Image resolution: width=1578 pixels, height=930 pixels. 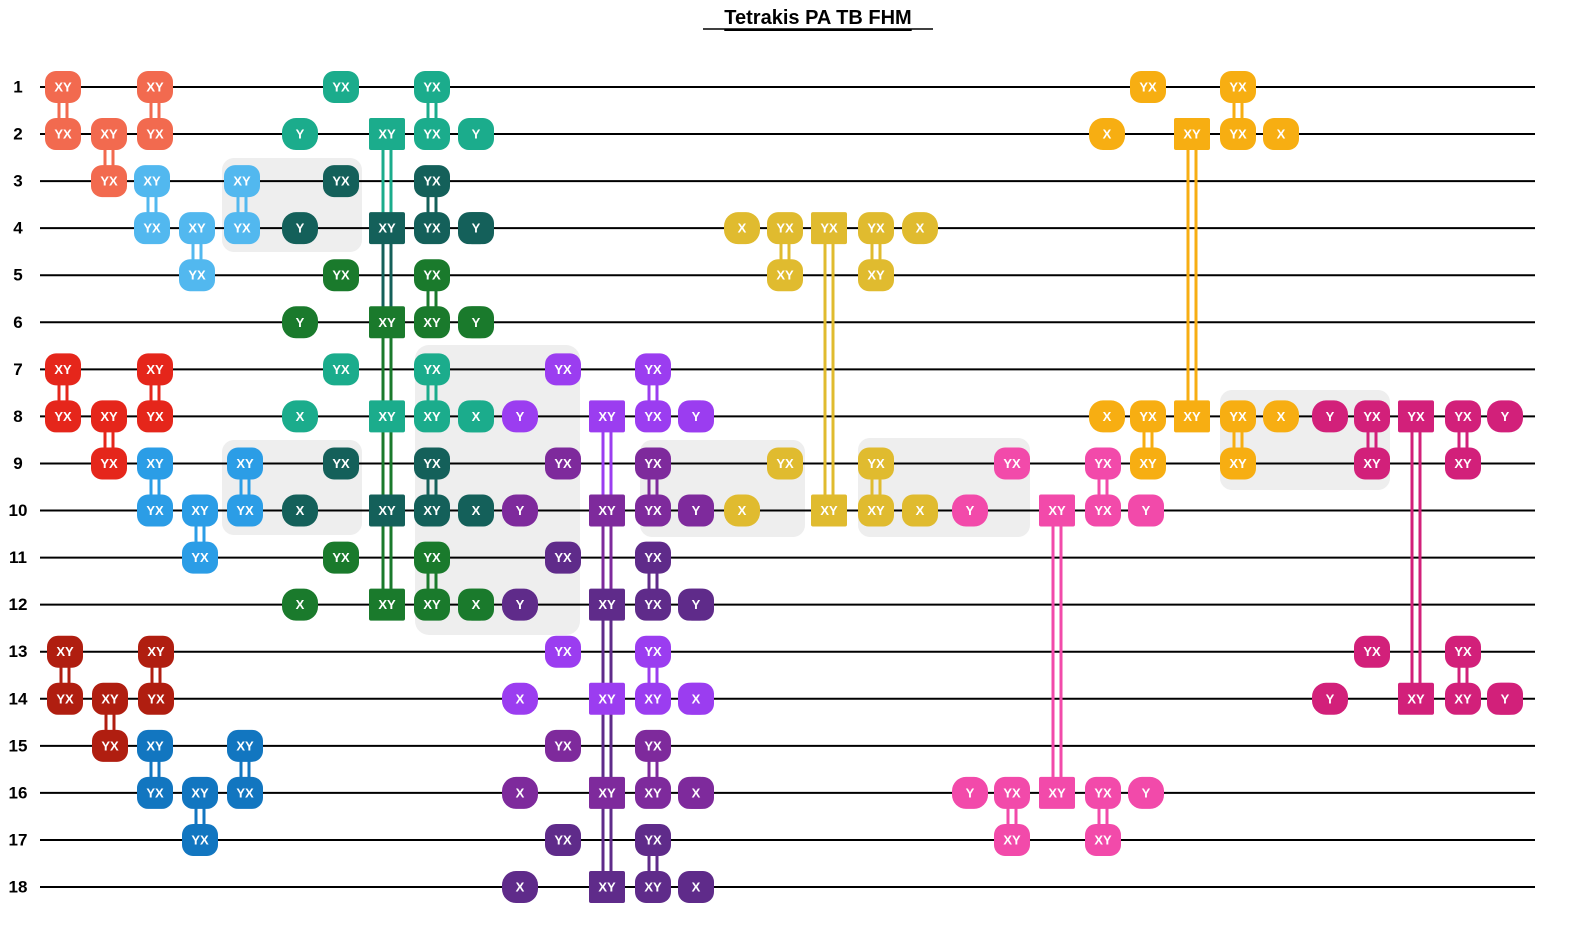 I want to click on title: Tetrakis PA TB FHM, so click(x=817, y=18).